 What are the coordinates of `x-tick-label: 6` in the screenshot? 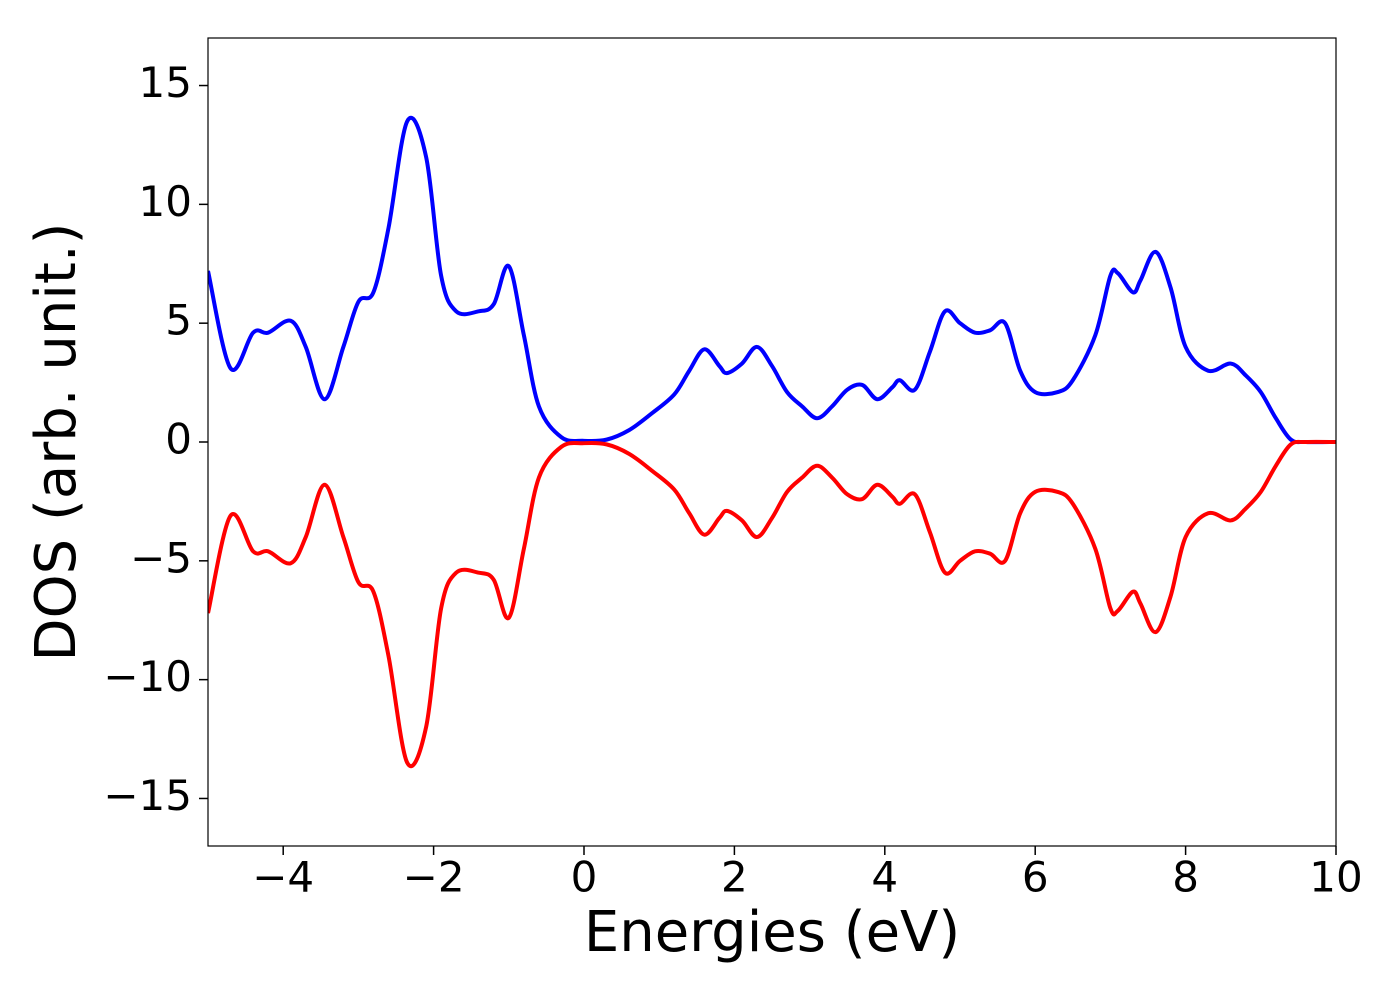 It's located at (1035, 877).